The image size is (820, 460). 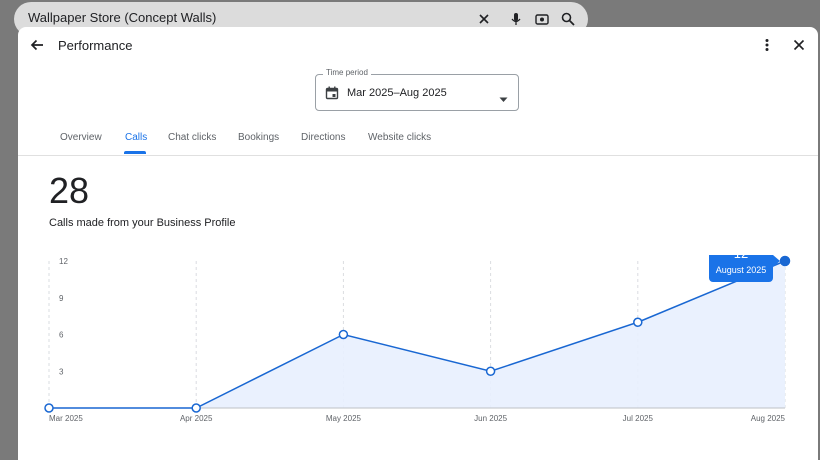 What do you see at coordinates (768, 418) in the screenshot?
I see `x-tick-label: Aug 2025` at bounding box center [768, 418].